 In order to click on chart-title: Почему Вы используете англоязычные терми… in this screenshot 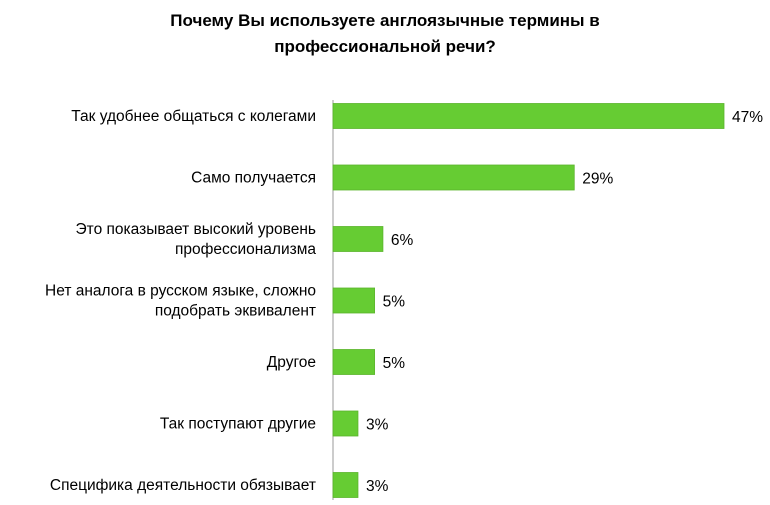, I will do `click(384, 33)`.